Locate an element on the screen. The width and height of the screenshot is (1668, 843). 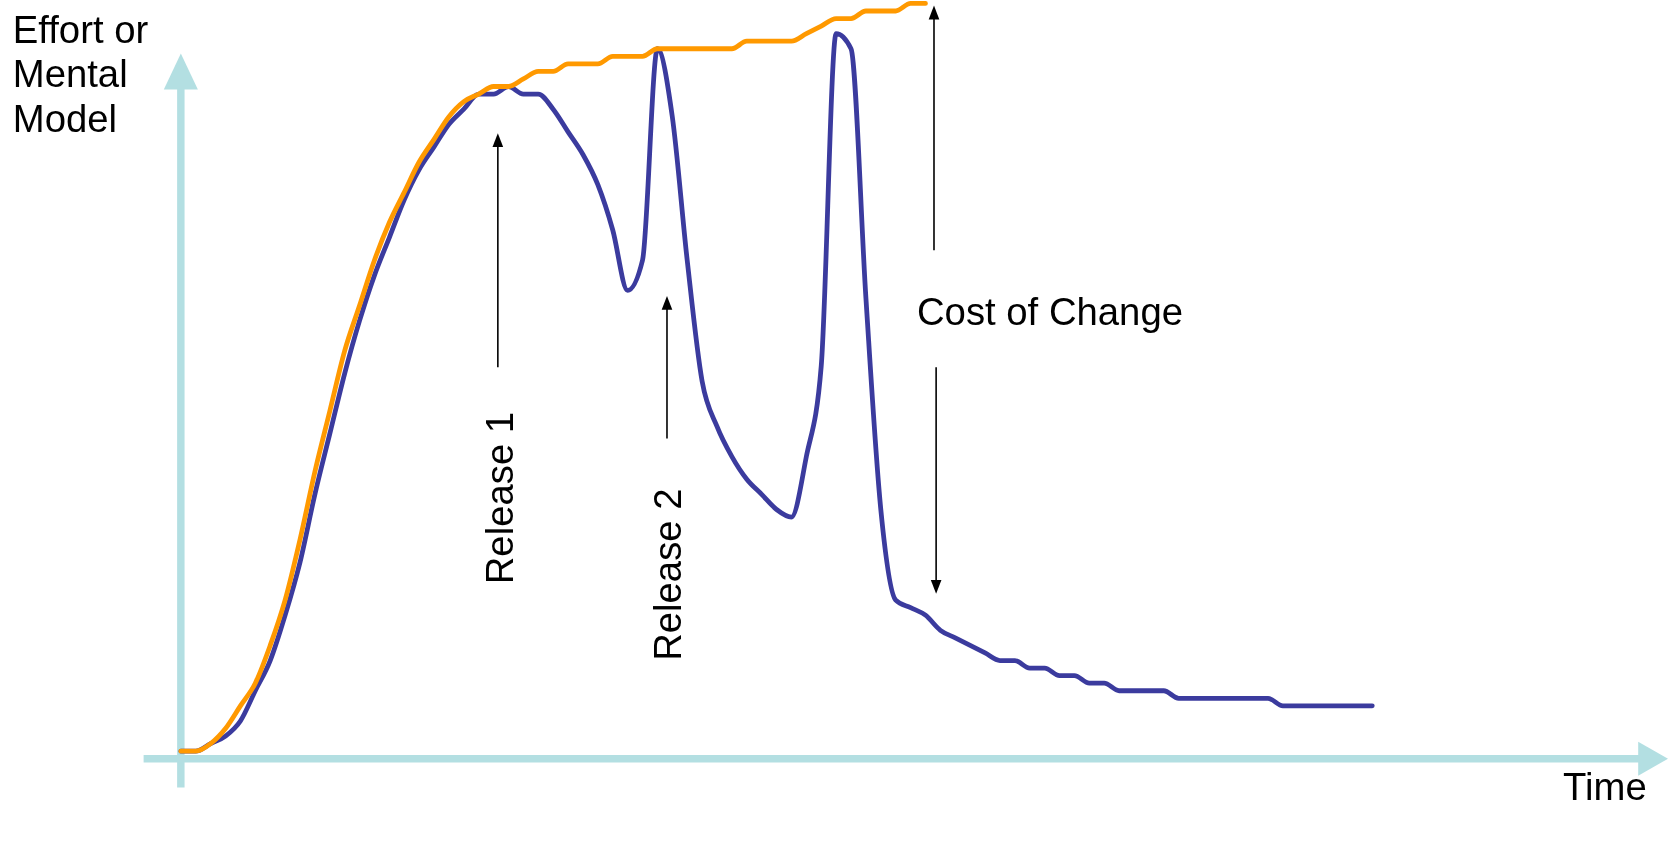
annotation: Release 1 is located at coordinates (499, 498).